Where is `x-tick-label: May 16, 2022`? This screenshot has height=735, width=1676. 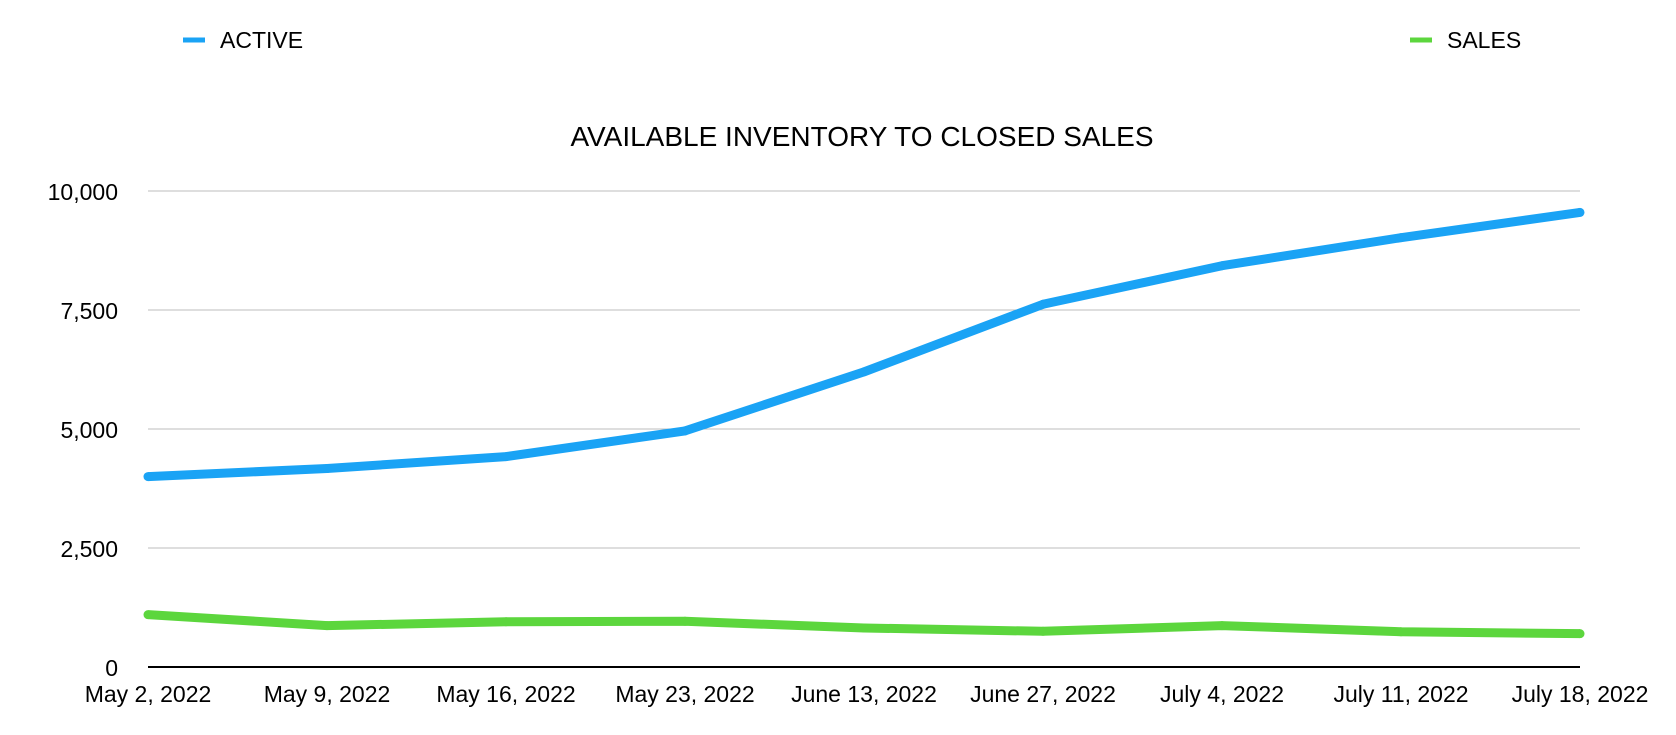
x-tick-label: May 16, 2022 is located at coordinates (505, 694).